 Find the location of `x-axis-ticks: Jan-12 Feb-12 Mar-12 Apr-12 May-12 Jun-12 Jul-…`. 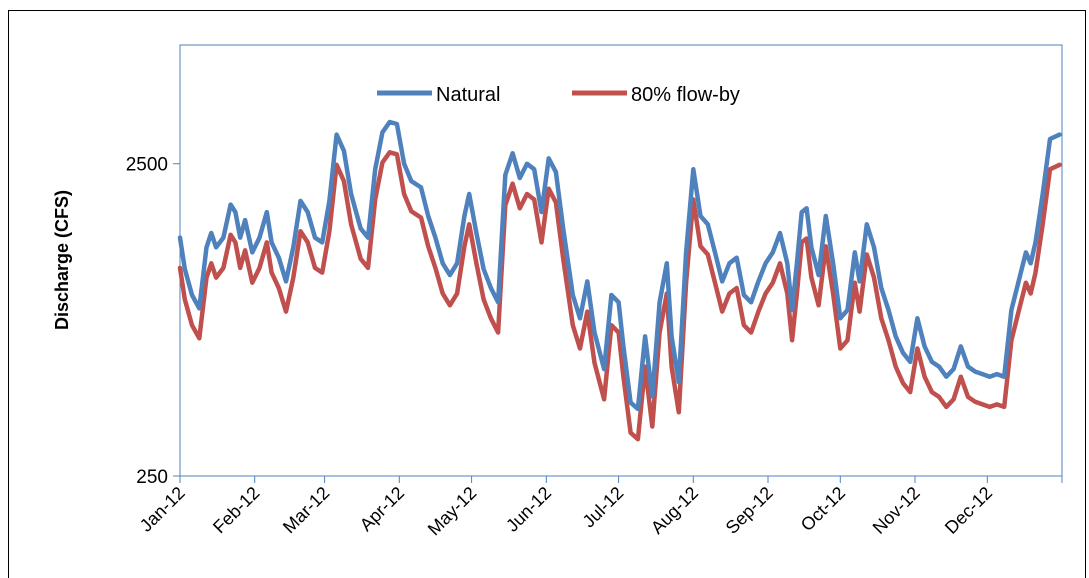

x-axis-ticks: Jan-12 Feb-12 Mar-12 Apr-12 May-12 Jun-12 Jul-… is located at coordinates (599, 508).